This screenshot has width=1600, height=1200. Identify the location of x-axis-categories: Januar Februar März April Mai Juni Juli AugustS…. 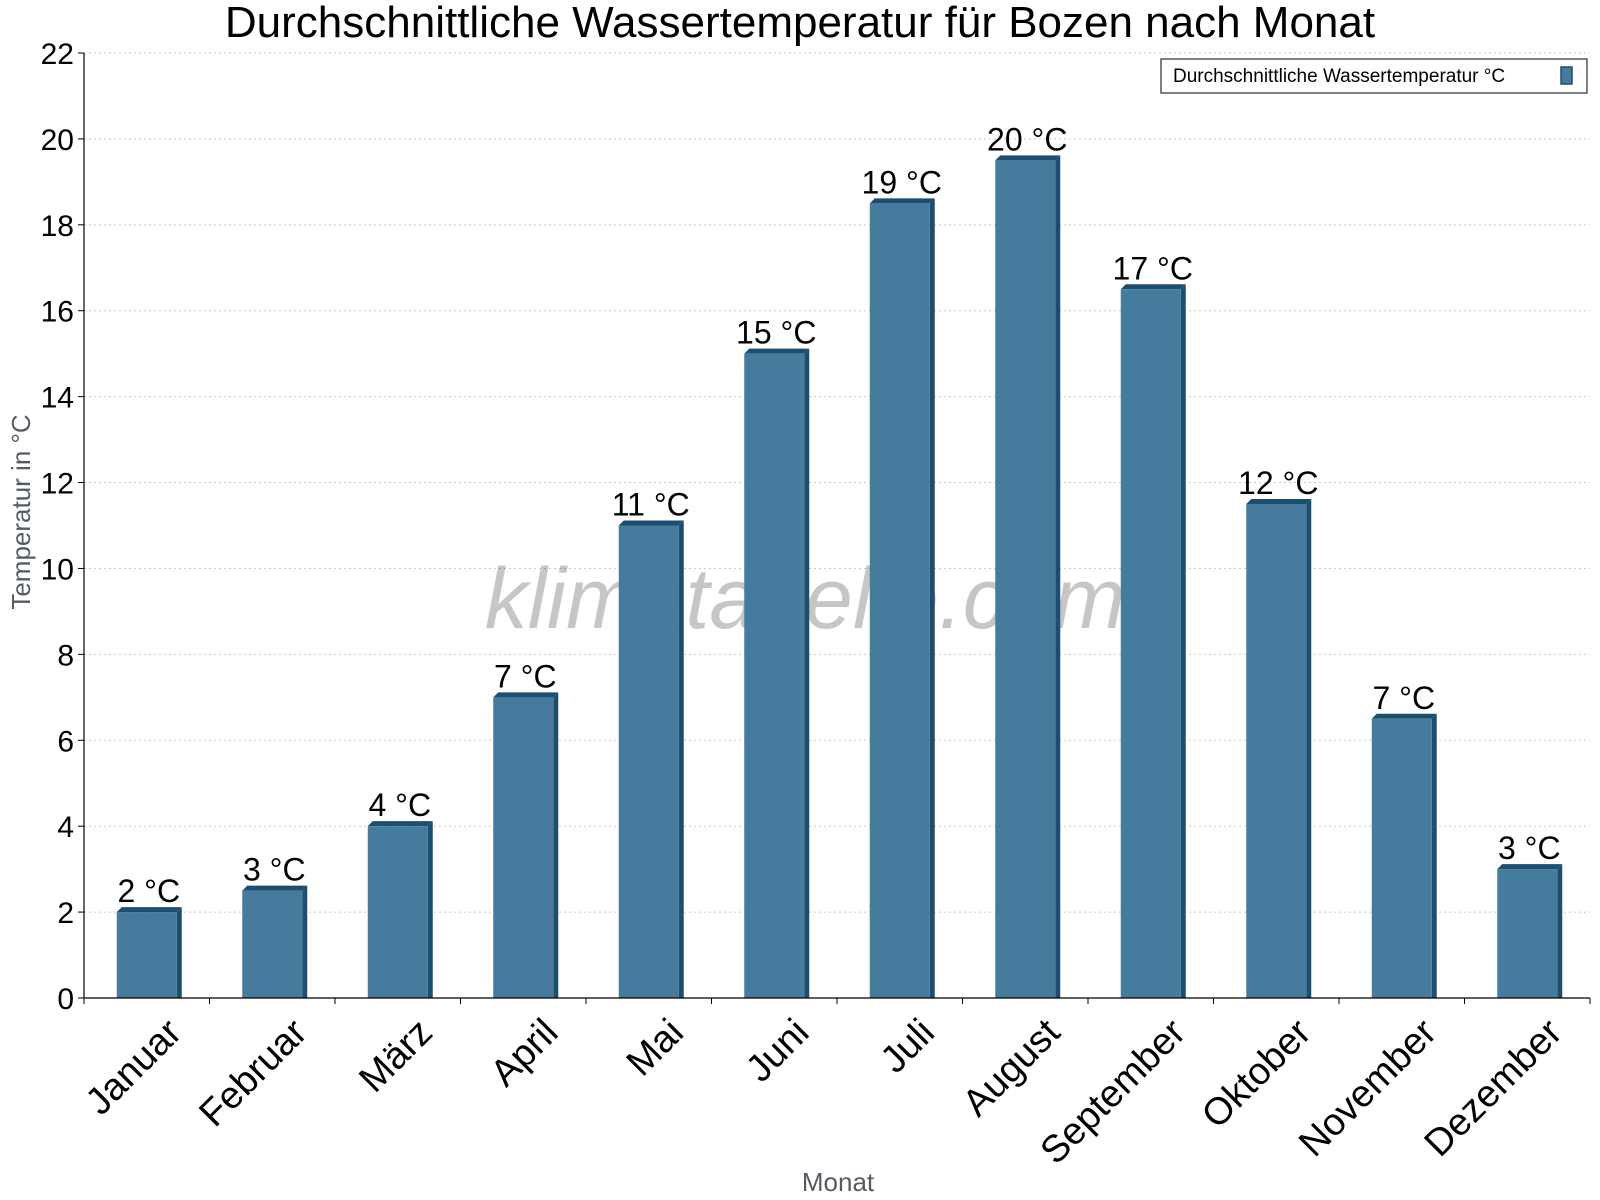
(824, 1091).